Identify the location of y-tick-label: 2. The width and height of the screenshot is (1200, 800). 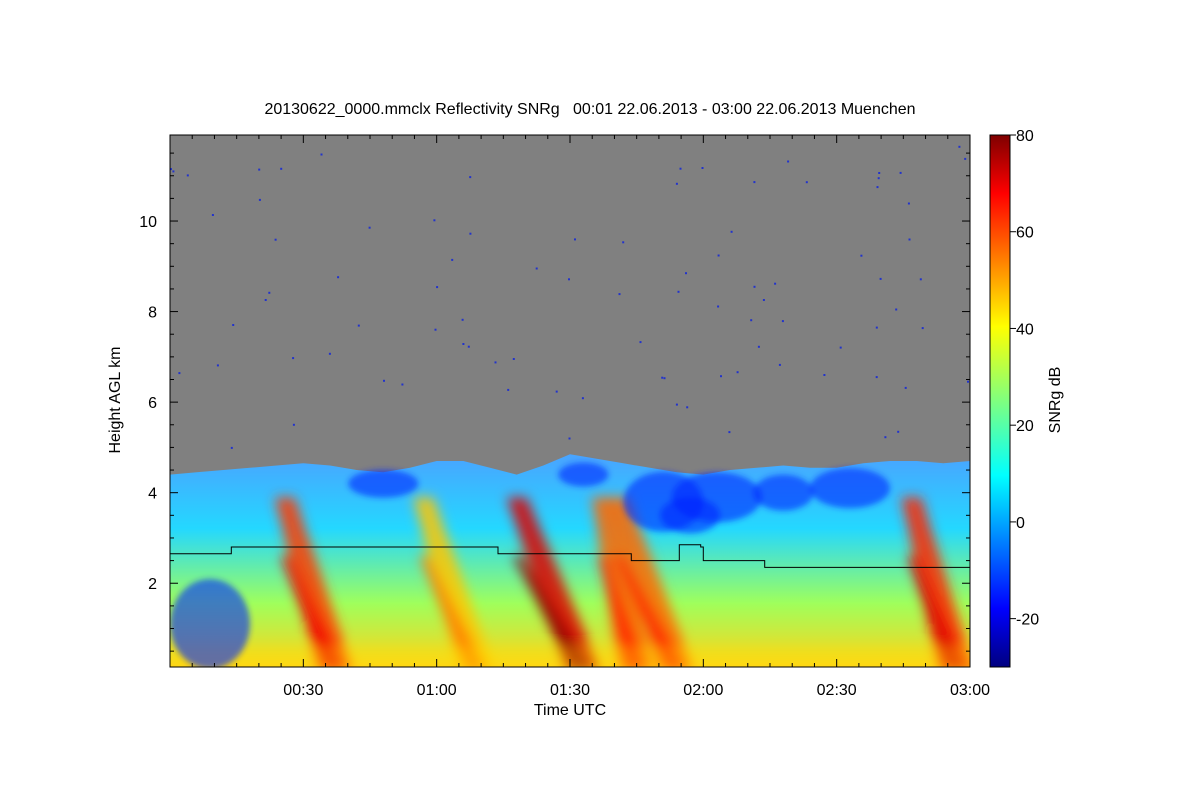
(152, 584).